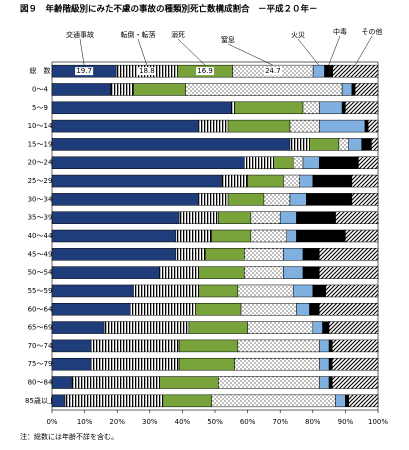  What do you see at coordinates (40, 364) in the screenshot?
I see `y-tick-label: 75～79` at bounding box center [40, 364].